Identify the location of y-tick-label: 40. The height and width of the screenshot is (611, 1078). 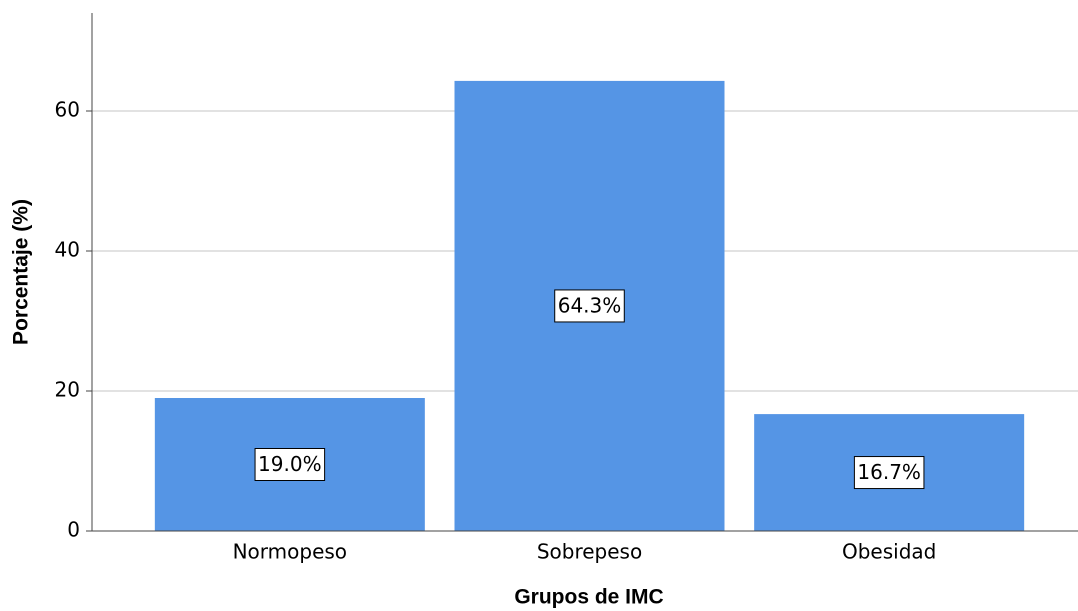
(67, 250).